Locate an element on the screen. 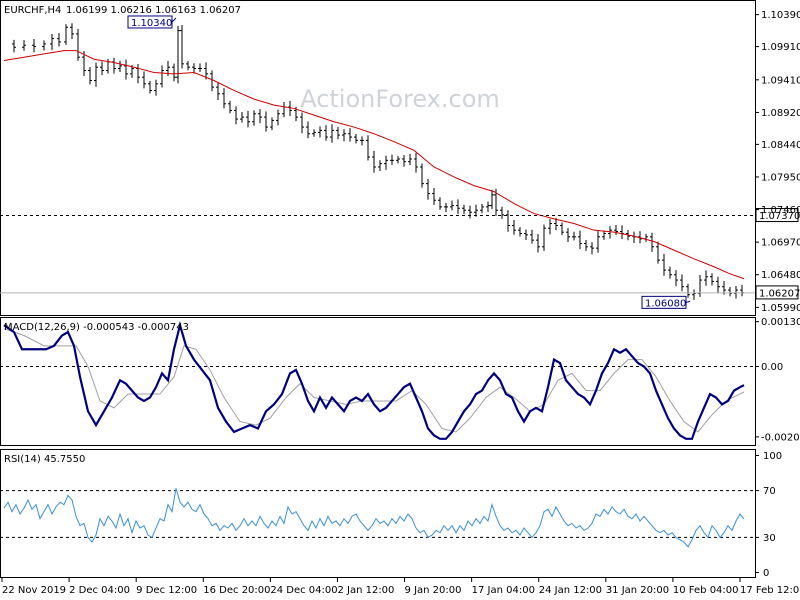  macd-y-tick-label: 0.00 is located at coordinates (772, 367).